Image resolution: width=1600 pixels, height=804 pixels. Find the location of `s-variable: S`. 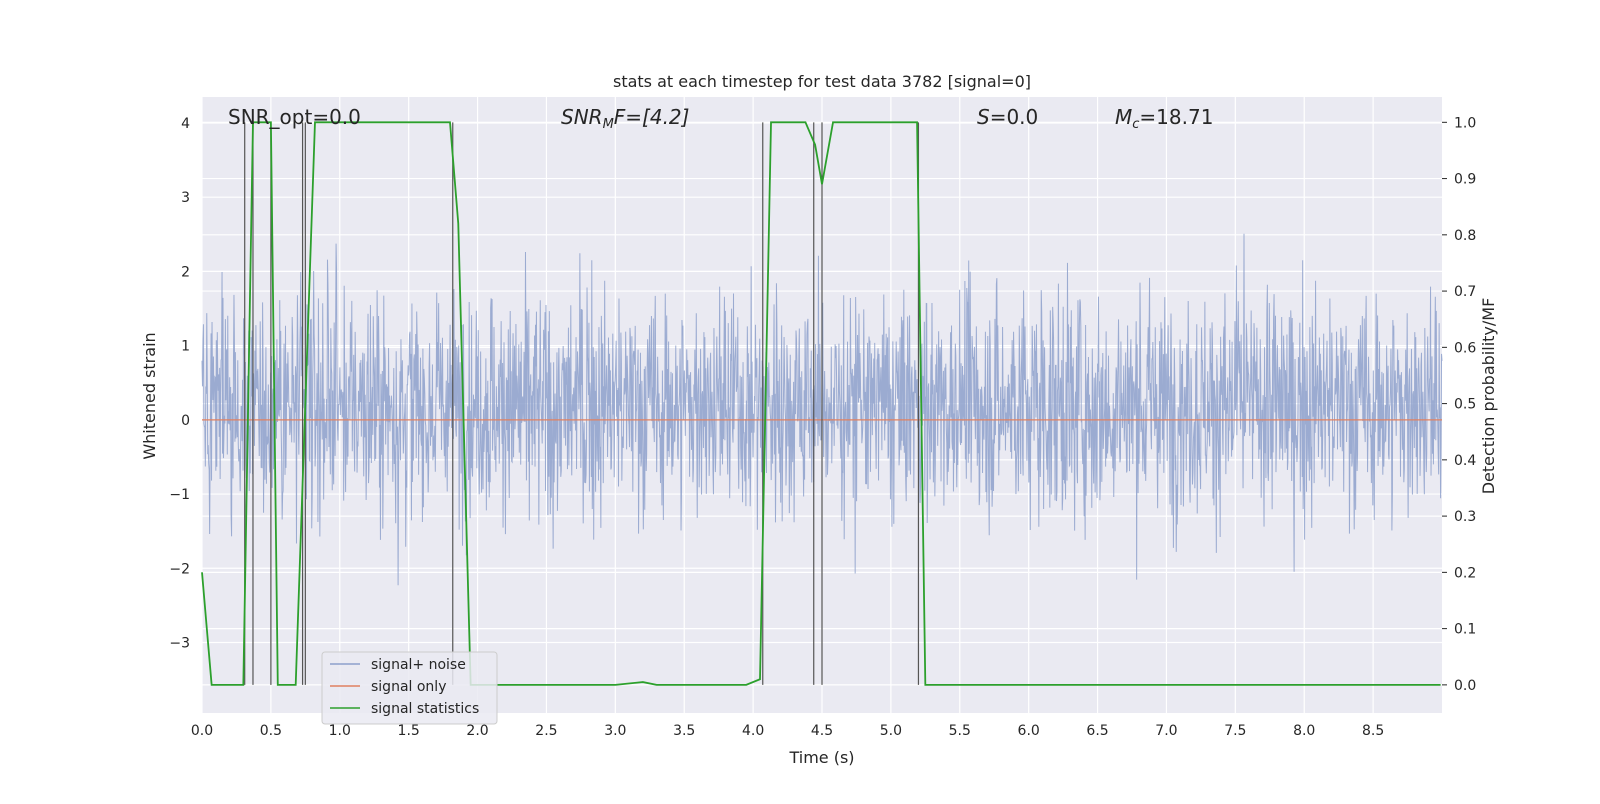

s-variable: S is located at coordinates (983, 117).